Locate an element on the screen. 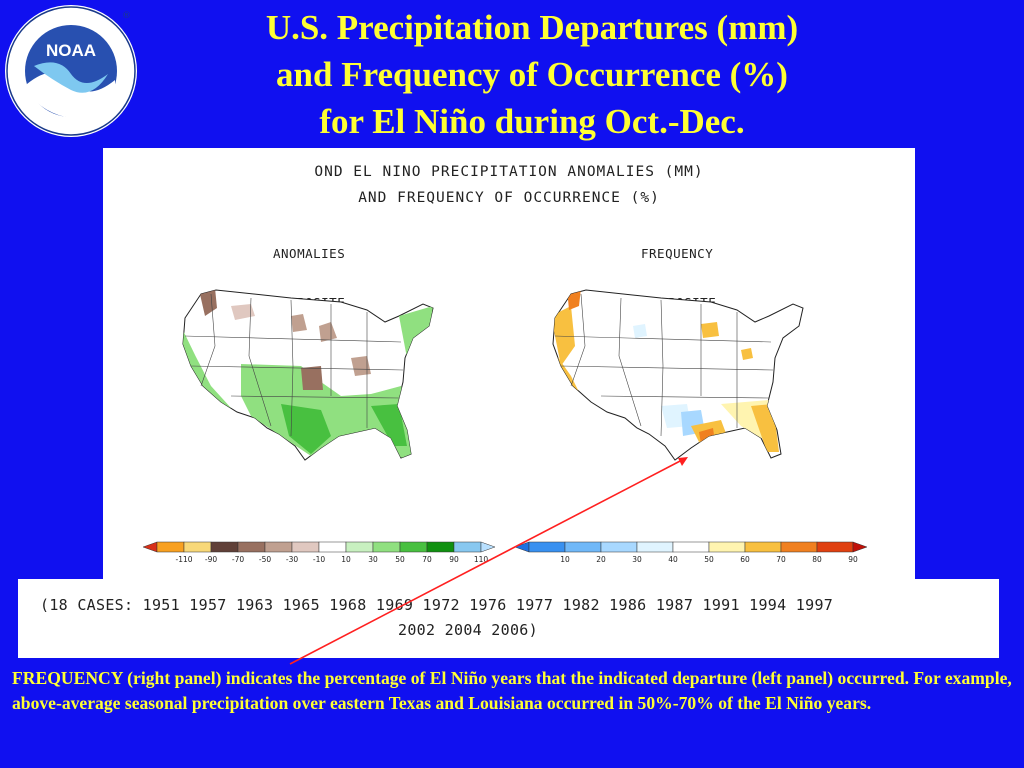 This screenshot has width=1024, height=768. left-panel-label: ANOMALIES is located at coordinates (309, 253).